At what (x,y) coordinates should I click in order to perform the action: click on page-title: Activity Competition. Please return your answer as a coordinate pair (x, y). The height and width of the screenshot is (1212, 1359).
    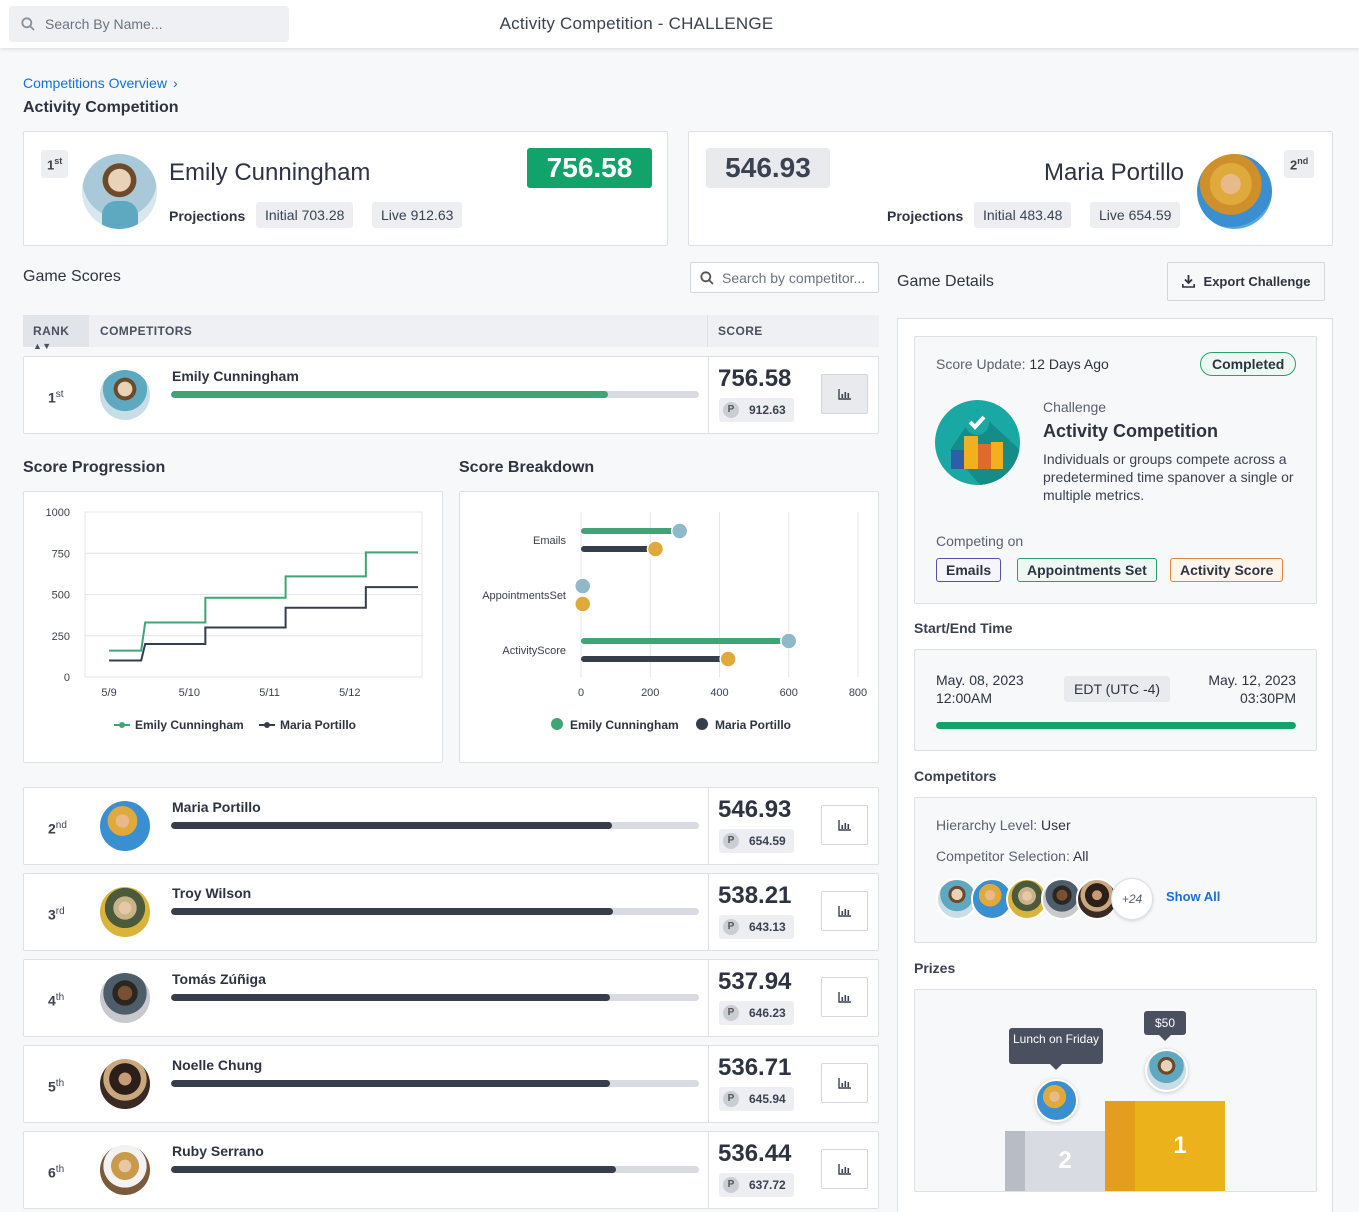
    Looking at the image, I should click on (101, 107).